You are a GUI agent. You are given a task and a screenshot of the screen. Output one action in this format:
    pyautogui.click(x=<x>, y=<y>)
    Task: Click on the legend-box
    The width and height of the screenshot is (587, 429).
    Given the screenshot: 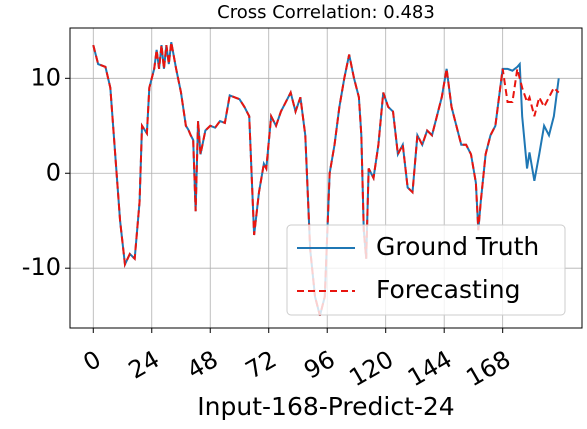 What is the action you would take?
    pyautogui.click(x=426, y=270)
    